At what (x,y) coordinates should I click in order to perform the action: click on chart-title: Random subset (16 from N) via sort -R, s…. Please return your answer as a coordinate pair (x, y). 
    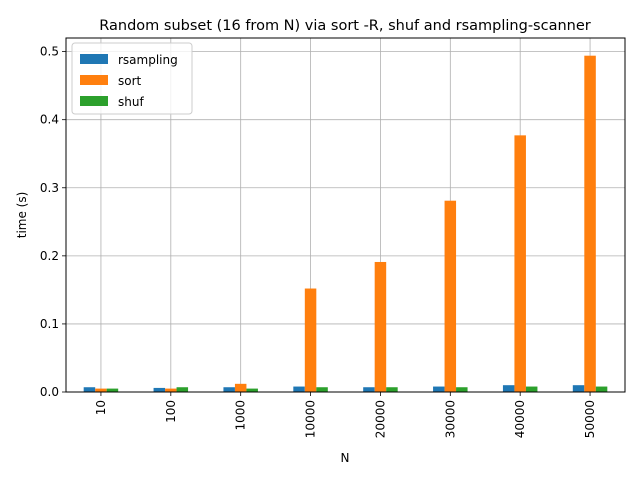
    Looking at the image, I should click on (345, 26).